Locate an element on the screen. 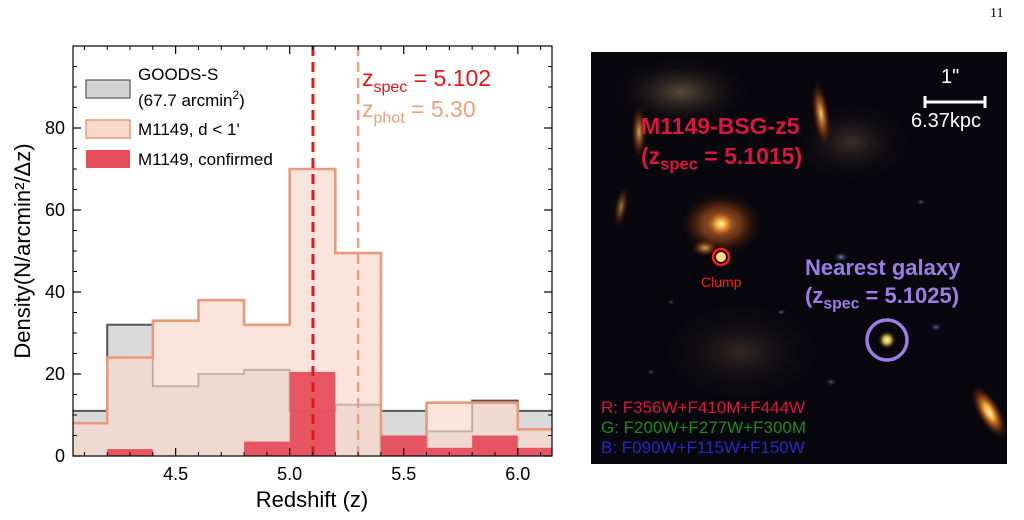  vline-label-spec: zspec = 5.102 is located at coordinates (426, 80).